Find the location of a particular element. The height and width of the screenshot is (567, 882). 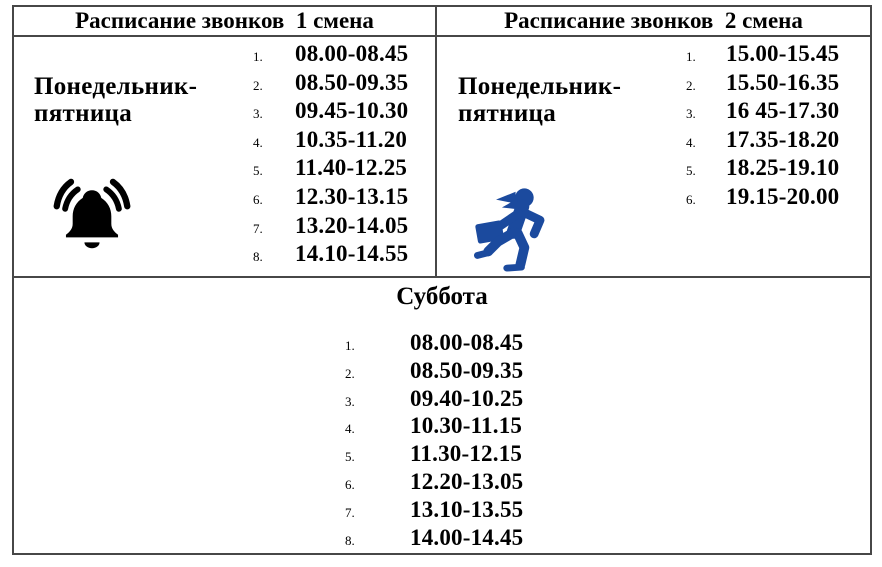

lesson-time: 16 45-17.30 is located at coordinates (783, 111).